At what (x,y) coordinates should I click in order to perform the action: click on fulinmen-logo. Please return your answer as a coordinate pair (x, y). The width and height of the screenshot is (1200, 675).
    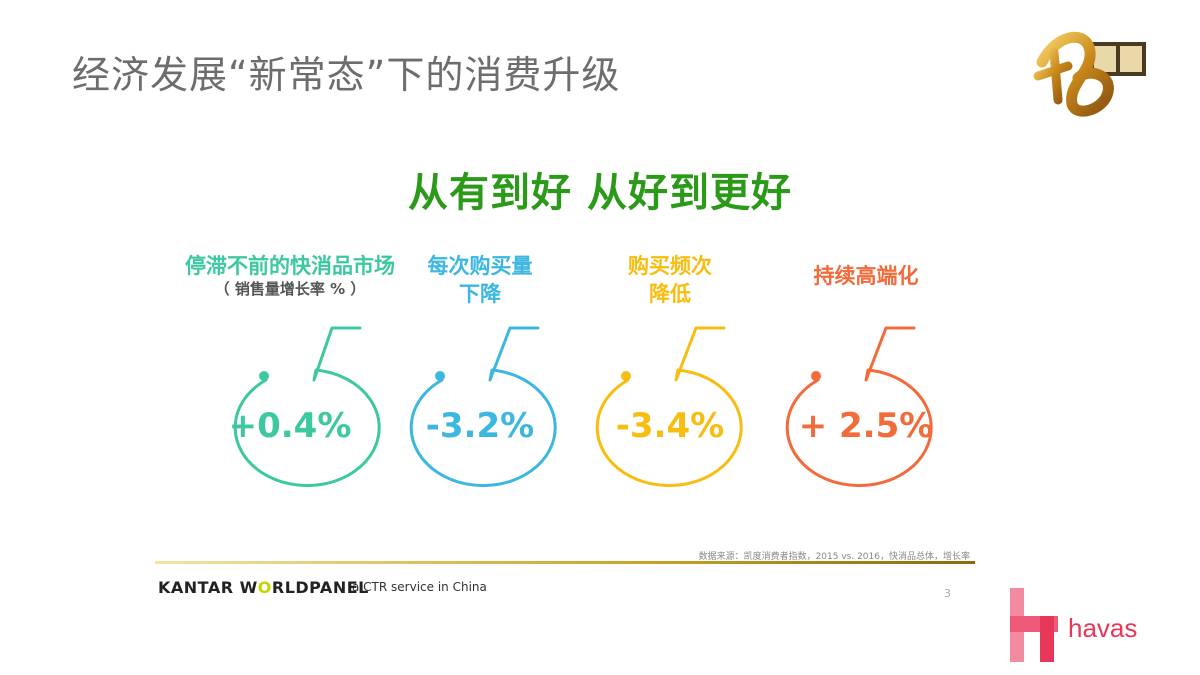
    Looking at the image, I should click on (1089, 74).